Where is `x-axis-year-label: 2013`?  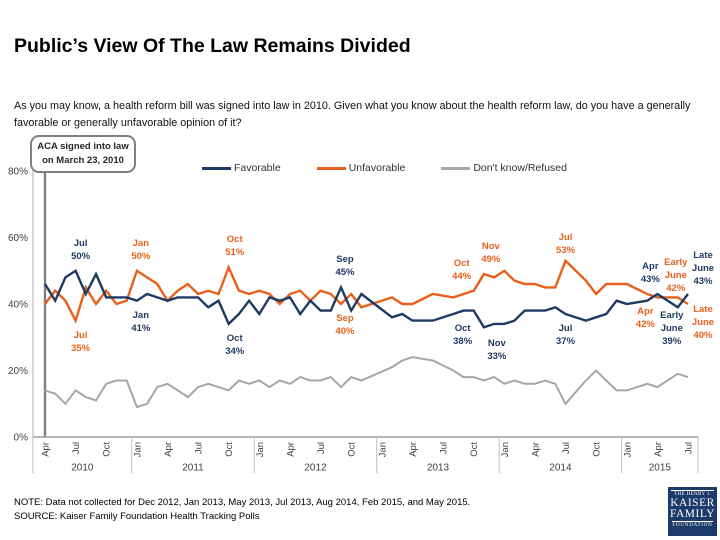 x-axis-year-label: 2013 is located at coordinates (438, 468).